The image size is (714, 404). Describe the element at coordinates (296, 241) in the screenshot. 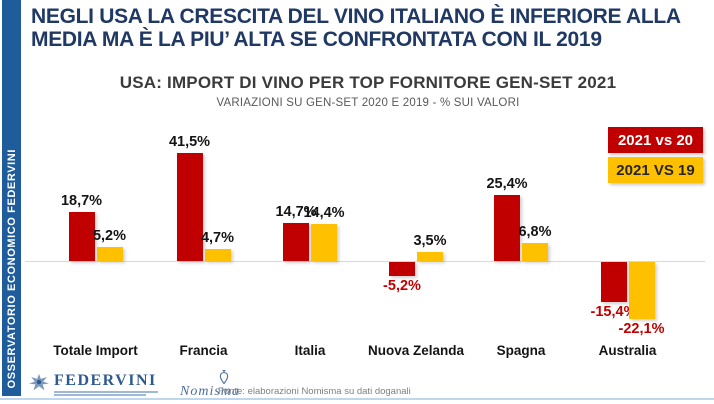

I see `bar-2021vs20-italia` at that location.